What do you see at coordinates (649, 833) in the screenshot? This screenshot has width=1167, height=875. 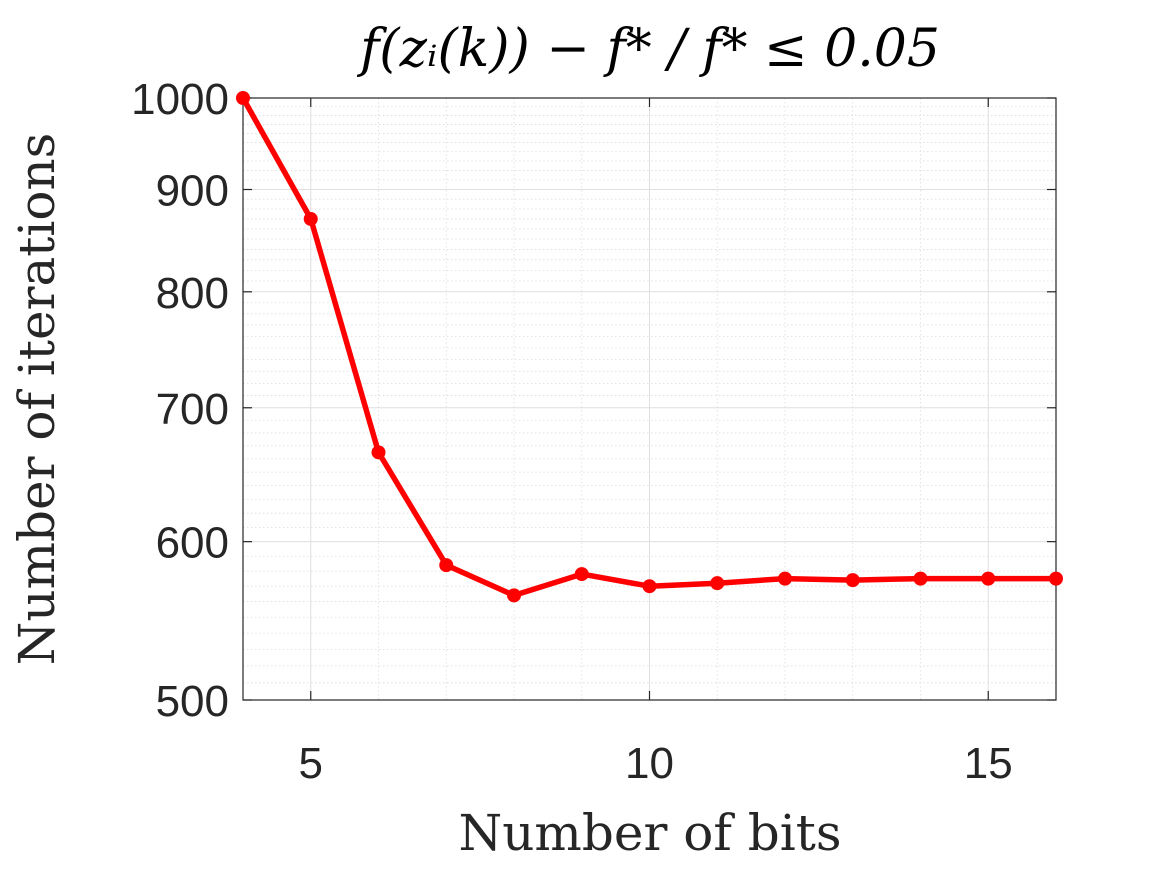 I see `x-axis-label: Number of bits` at bounding box center [649, 833].